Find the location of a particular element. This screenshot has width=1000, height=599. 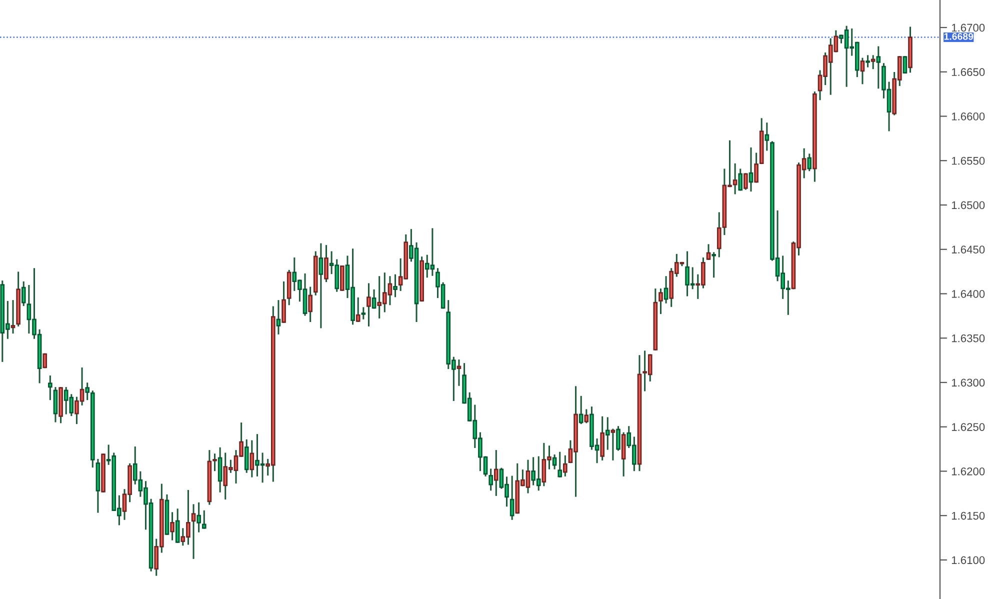

y-tick-label: 1.6100 is located at coordinates (968, 560).